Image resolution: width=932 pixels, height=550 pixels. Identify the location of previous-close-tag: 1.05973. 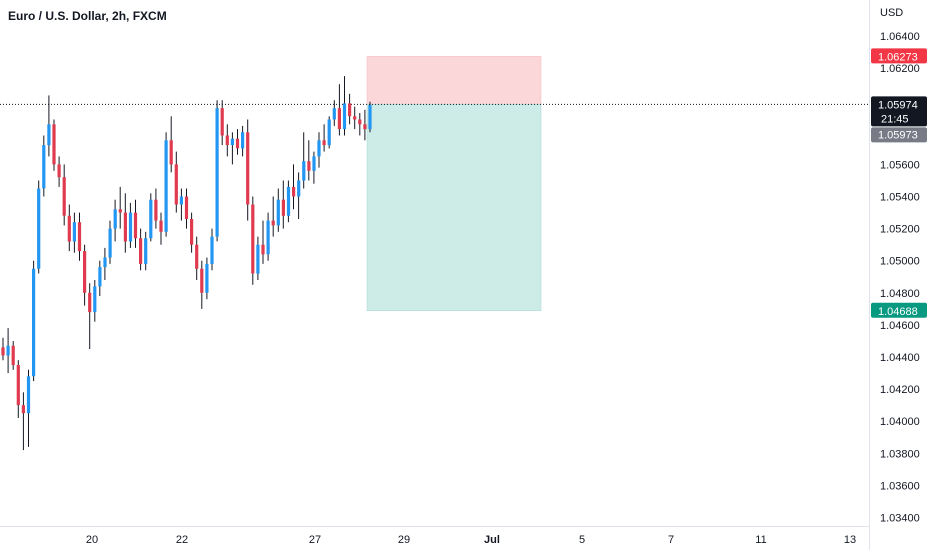
(899, 135).